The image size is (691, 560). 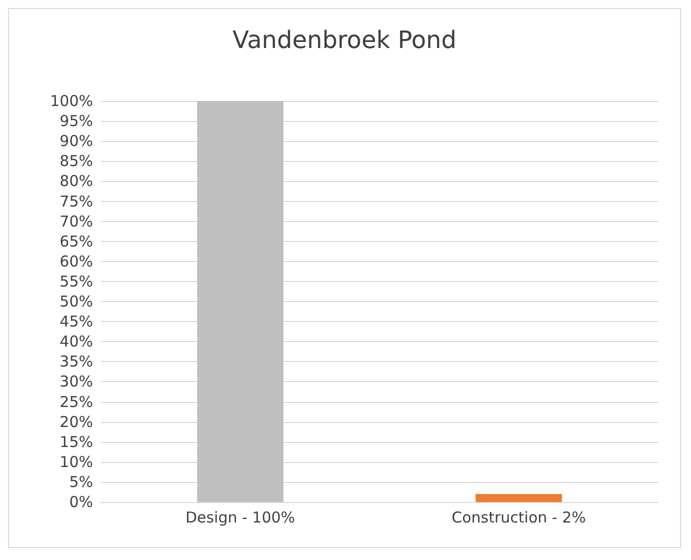 I want to click on x-tick-label: Design - 100%, so click(x=240, y=517).